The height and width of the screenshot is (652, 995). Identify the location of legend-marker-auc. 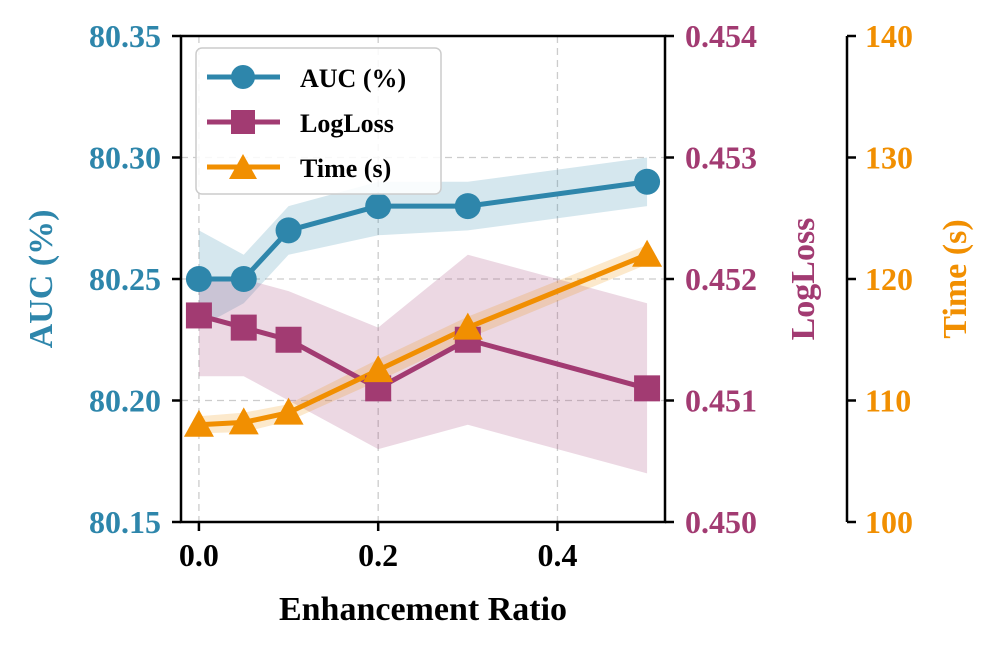
(243, 77).